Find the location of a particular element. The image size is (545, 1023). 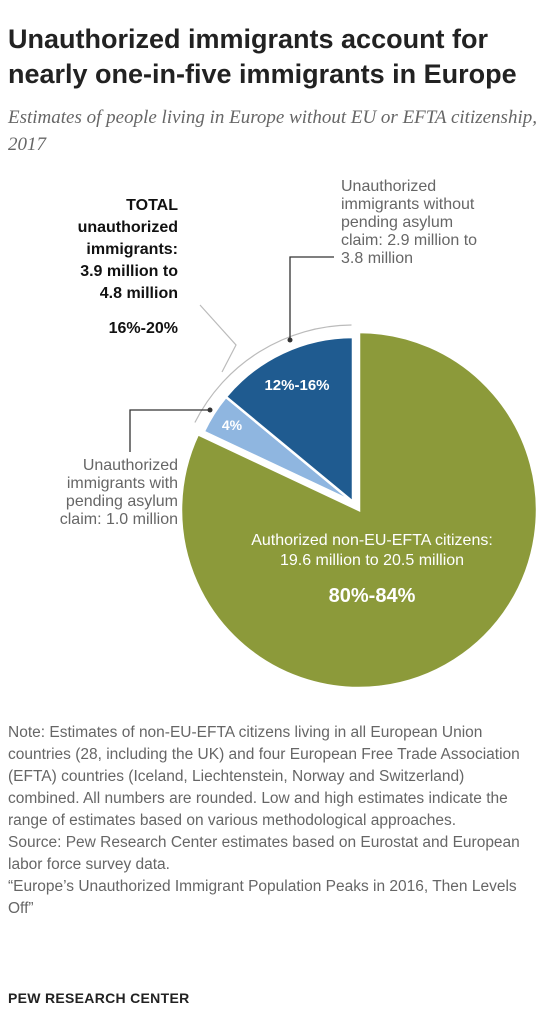

pie-slice-without-asylum is located at coordinates (289, 420).